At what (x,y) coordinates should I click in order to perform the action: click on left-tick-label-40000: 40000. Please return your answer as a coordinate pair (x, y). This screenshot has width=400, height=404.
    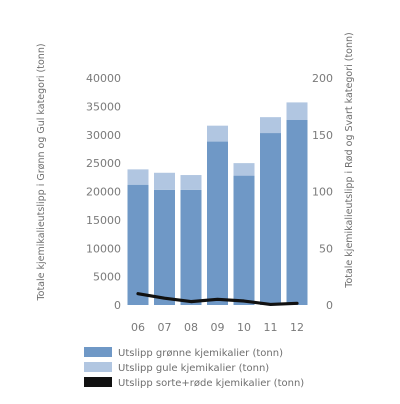
    Looking at the image, I should click on (103, 78).